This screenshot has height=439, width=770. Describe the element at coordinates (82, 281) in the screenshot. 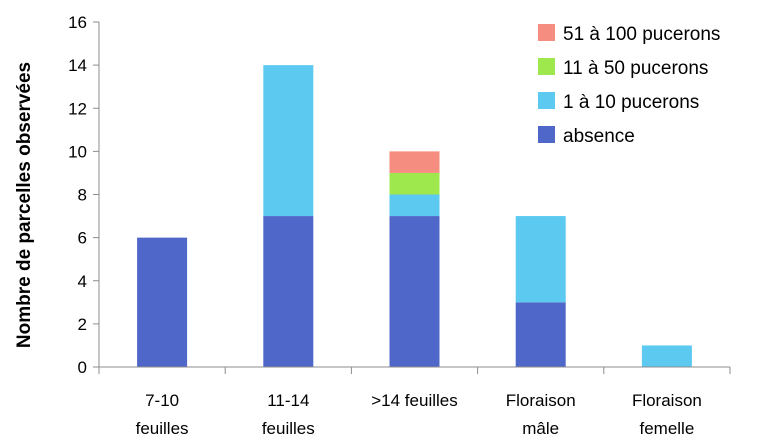

I see `y-tick-label: 4` at that location.